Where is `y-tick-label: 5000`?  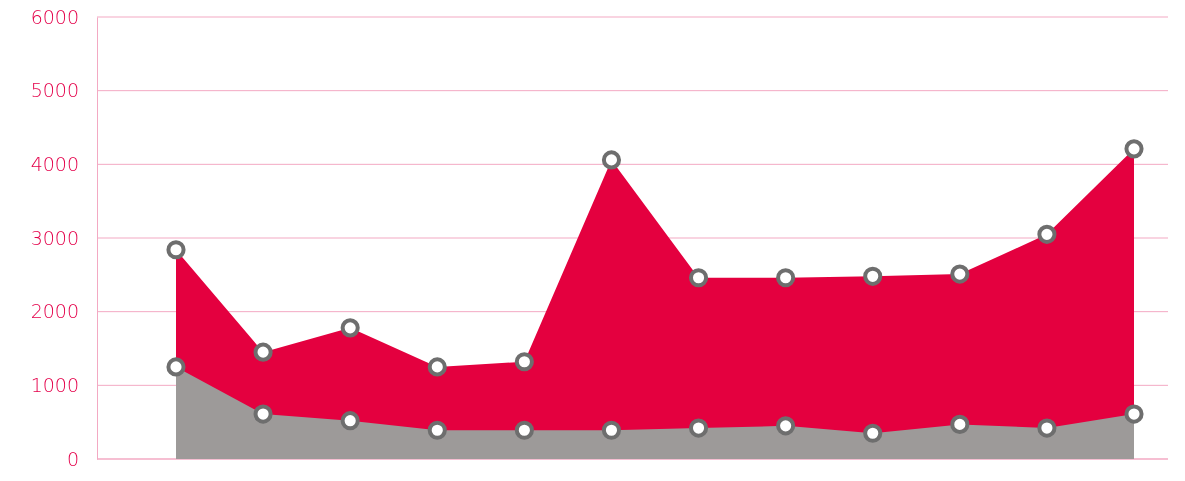 y-tick-label: 5000 is located at coordinates (54, 90).